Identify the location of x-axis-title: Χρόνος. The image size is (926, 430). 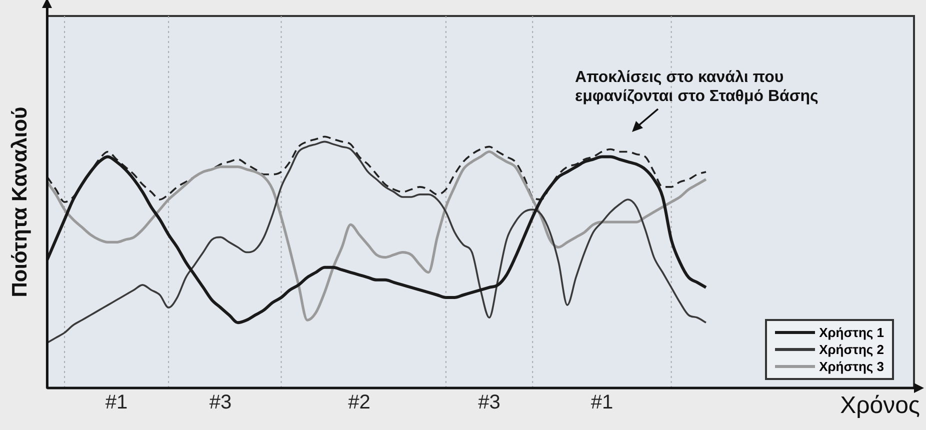
(880, 406).